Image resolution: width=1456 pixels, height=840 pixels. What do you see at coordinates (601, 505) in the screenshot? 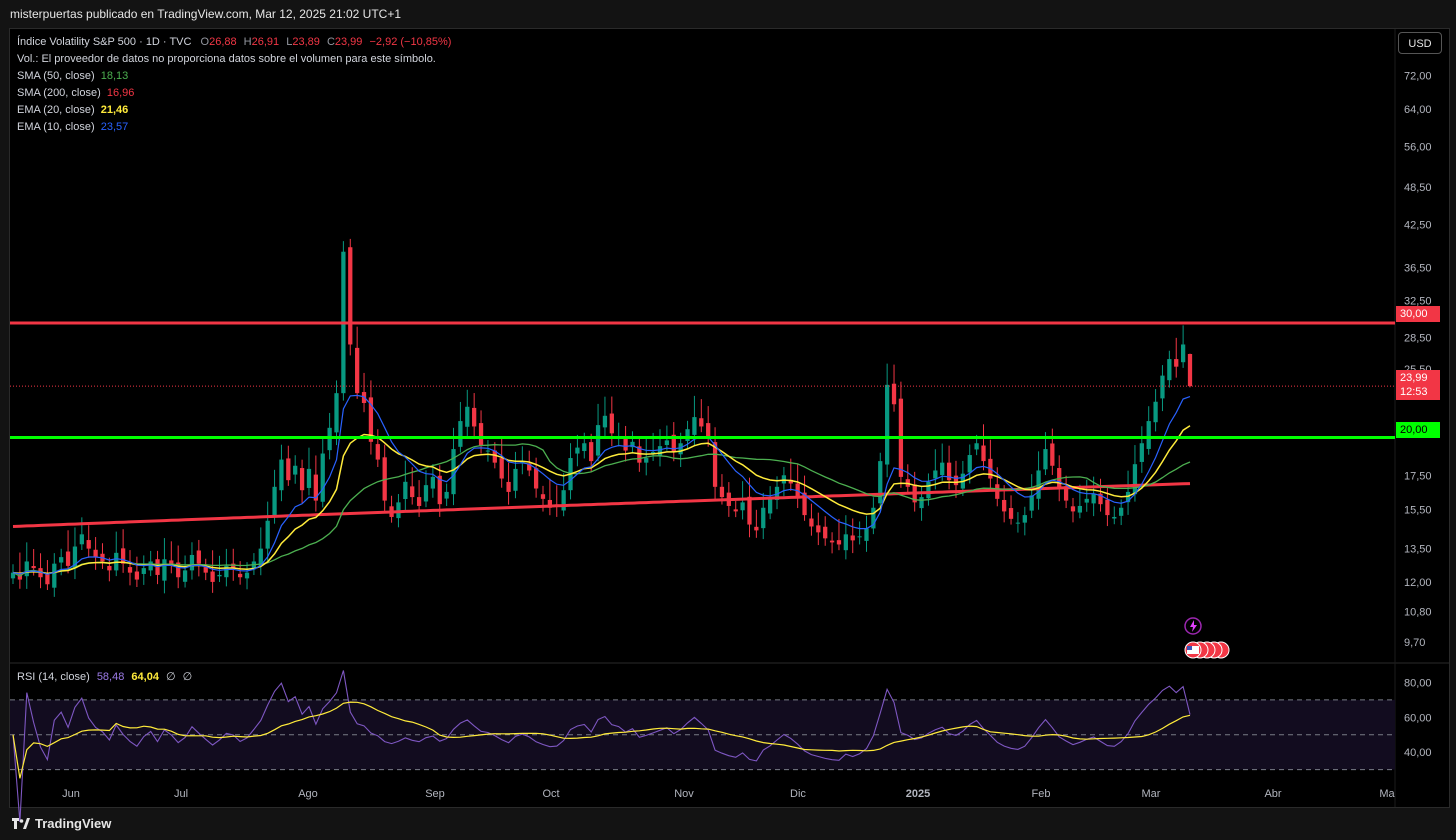
I see `sma200-line` at bounding box center [601, 505].